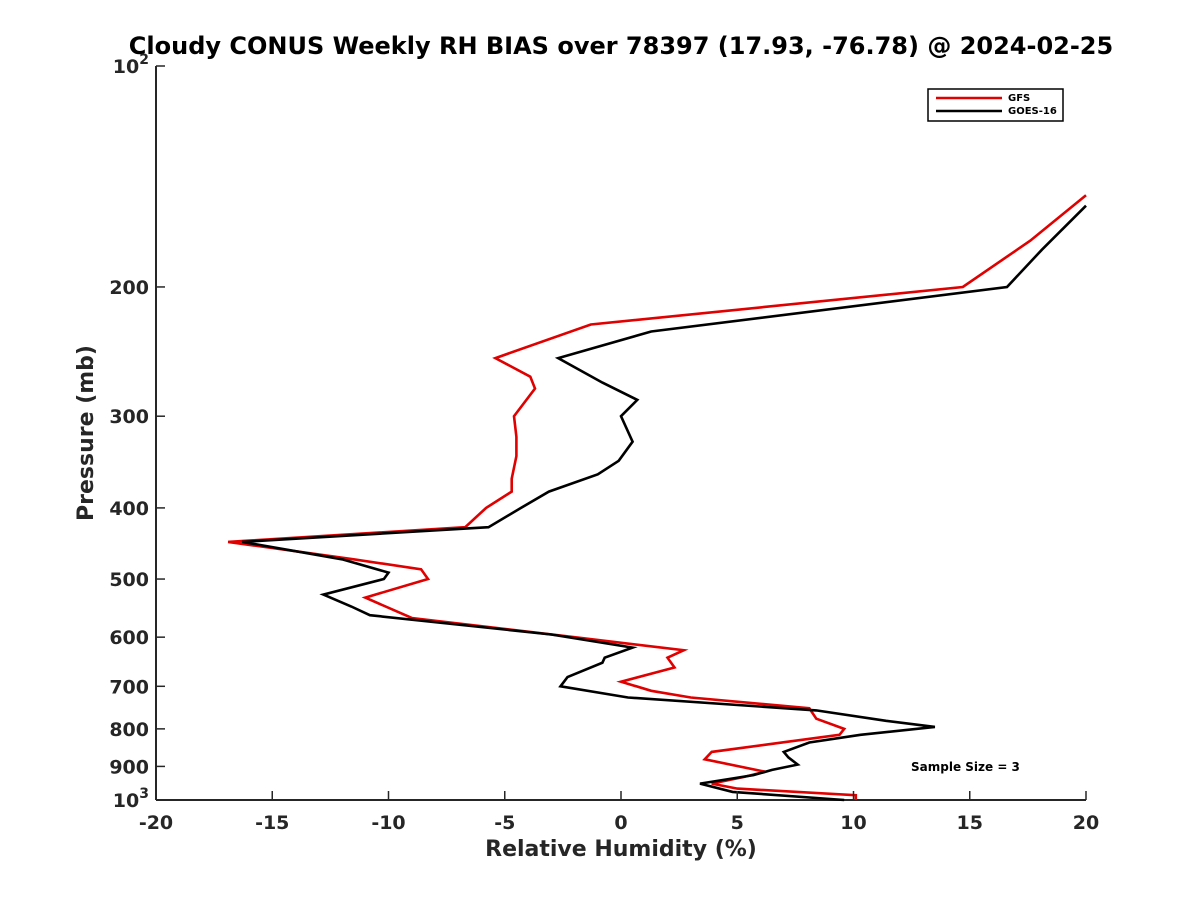  Describe the element at coordinates (853, 823) in the screenshot. I see `x-tick-label: 10` at that location.